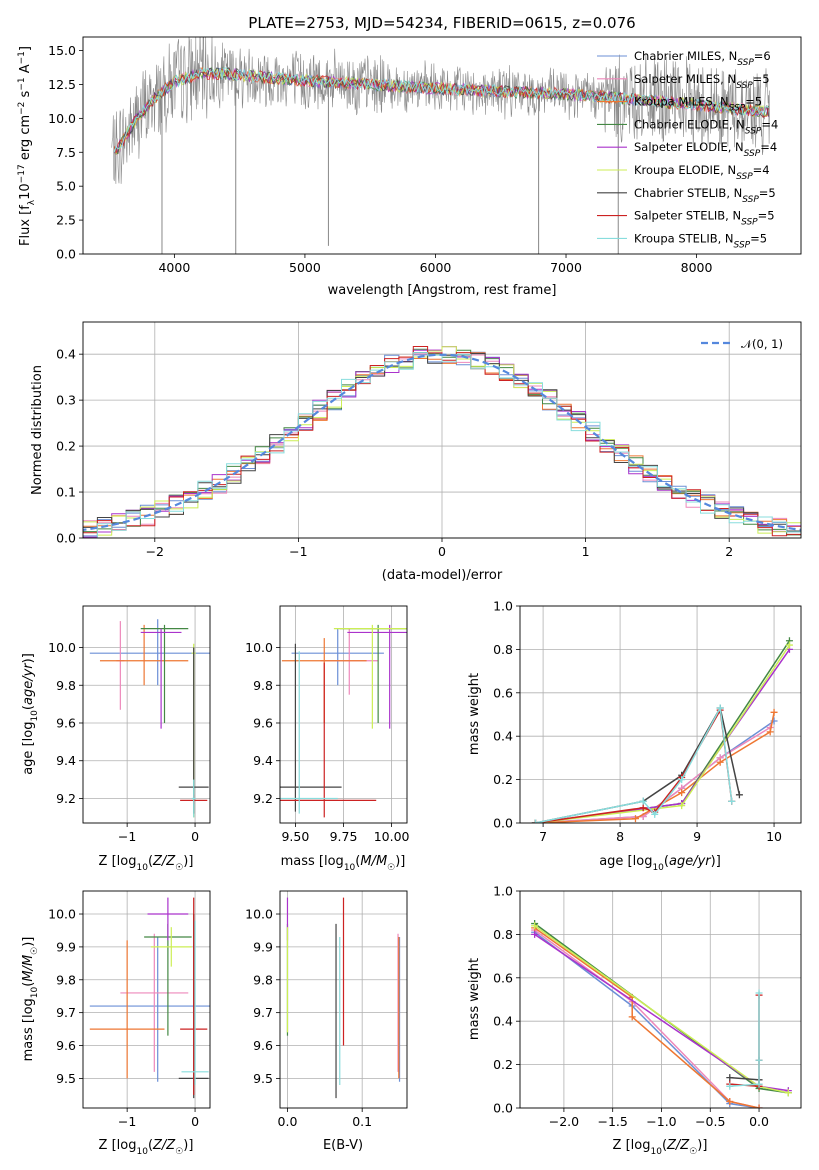  What do you see at coordinates (305, 267) in the screenshot?
I see `x-tick-label: 5000` at bounding box center [305, 267].